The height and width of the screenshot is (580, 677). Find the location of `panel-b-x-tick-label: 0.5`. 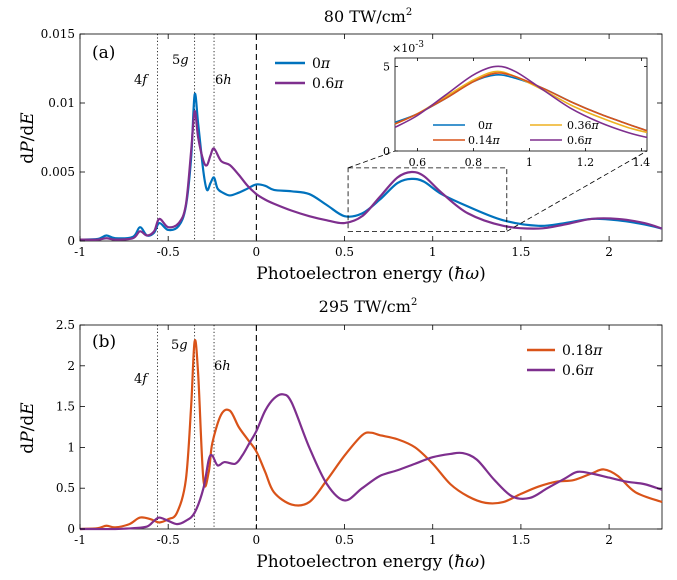

panel-b-x-tick-label: 0.5 is located at coordinates (344, 540).